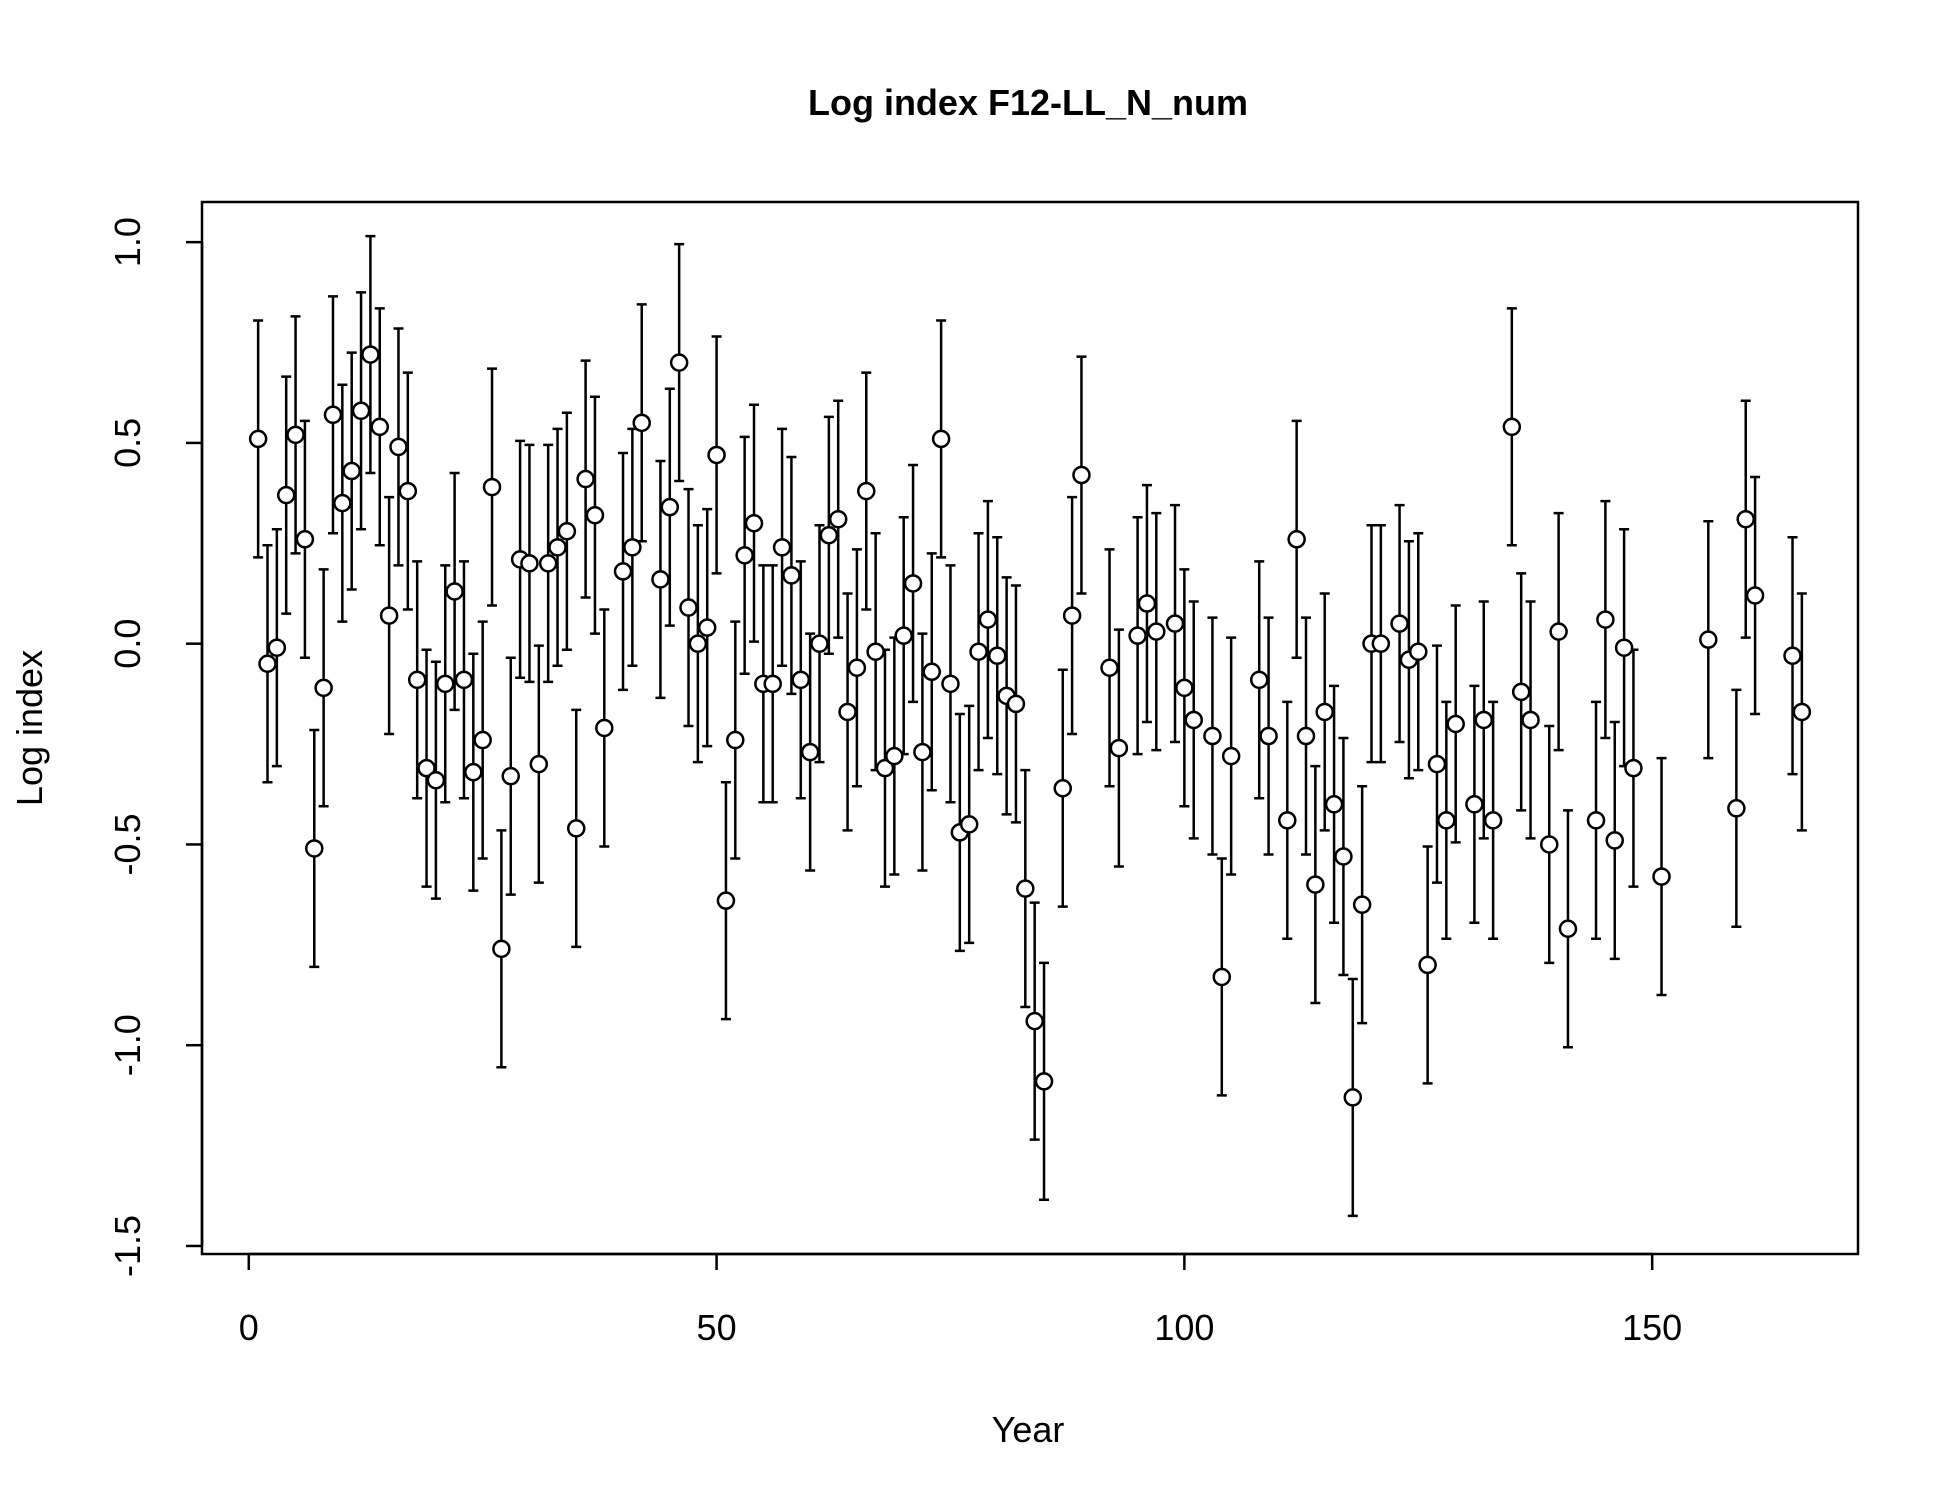 Image resolution: width=1950 pixels, height=1500 pixels. I want to click on y-axis: -1.5 -1.0 -0.5 0.0 0.5 1.0, so click(155, 747).